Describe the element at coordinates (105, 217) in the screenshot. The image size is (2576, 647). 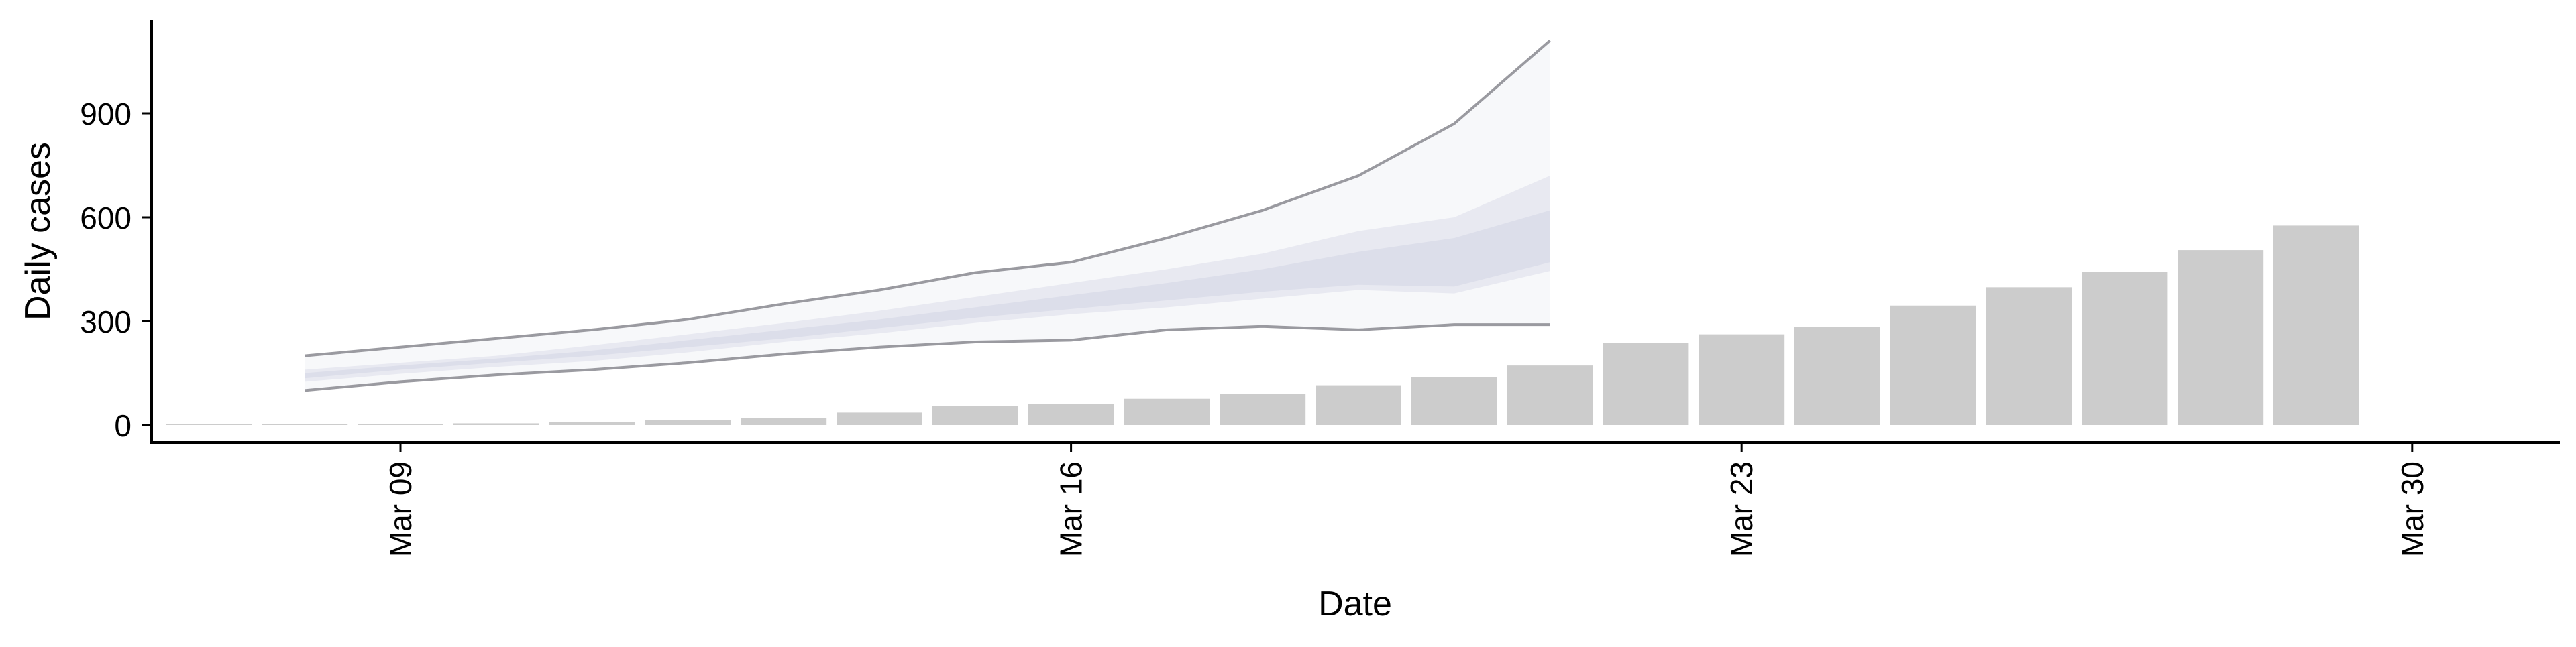
I see `y-tick-label: 600` at that location.